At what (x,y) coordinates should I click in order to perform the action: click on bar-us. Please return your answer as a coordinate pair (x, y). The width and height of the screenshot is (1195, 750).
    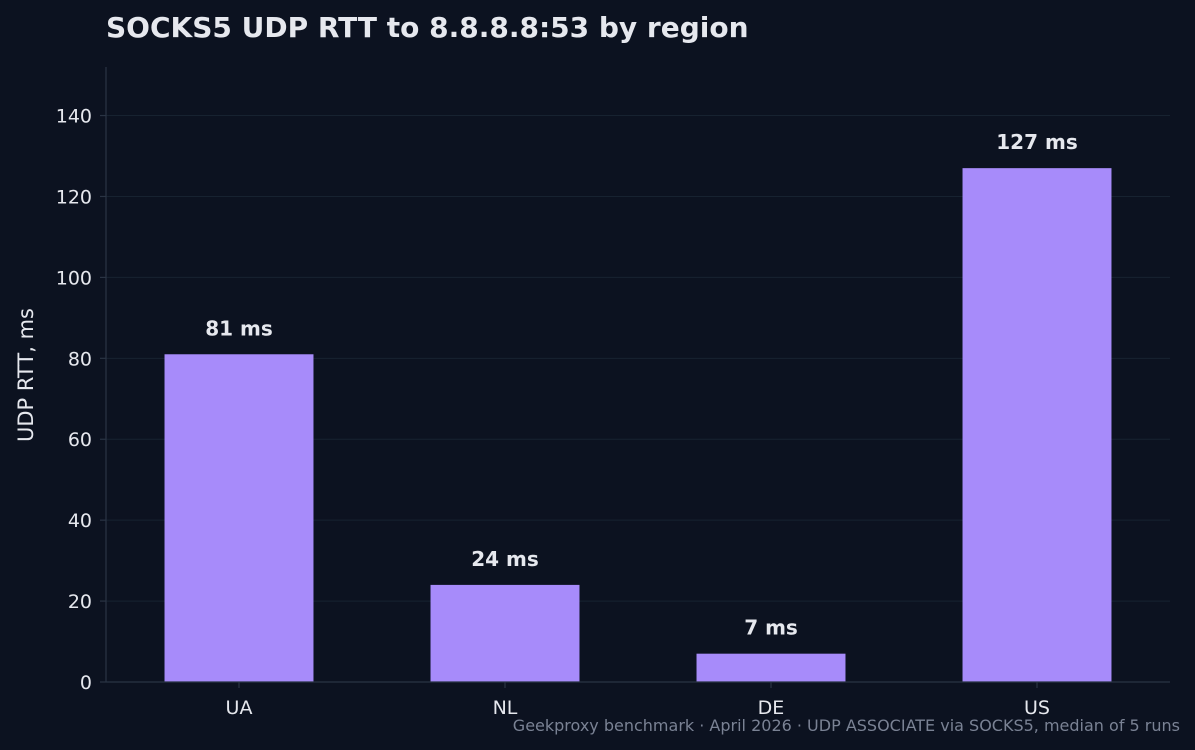
    Looking at the image, I should click on (1037, 425).